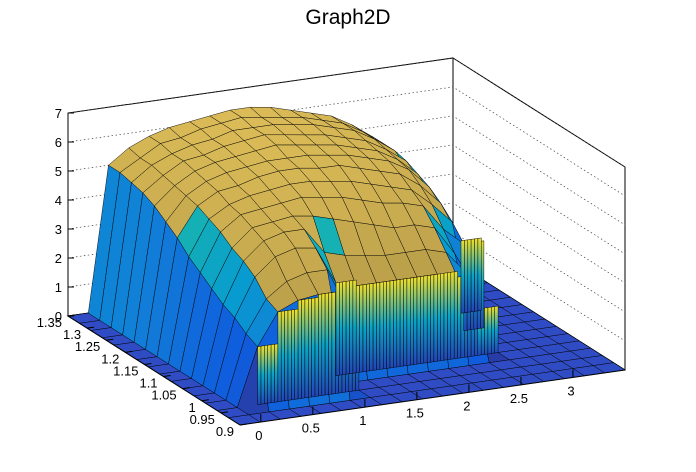 This screenshot has height=472, width=696. Describe the element at coordinates (110, 358) in the screenshot. I see `y-tick-label: 1.2` at that location.